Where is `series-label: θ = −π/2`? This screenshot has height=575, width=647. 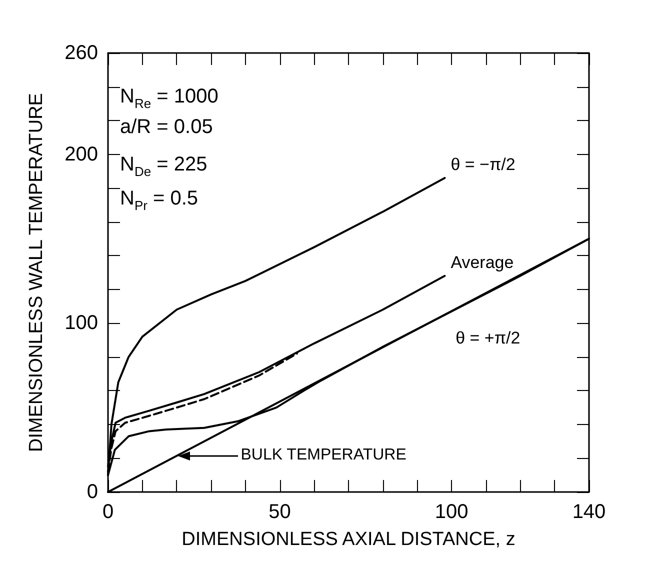
series-label: θ = −π/2 is located at coordinates (483, 164).